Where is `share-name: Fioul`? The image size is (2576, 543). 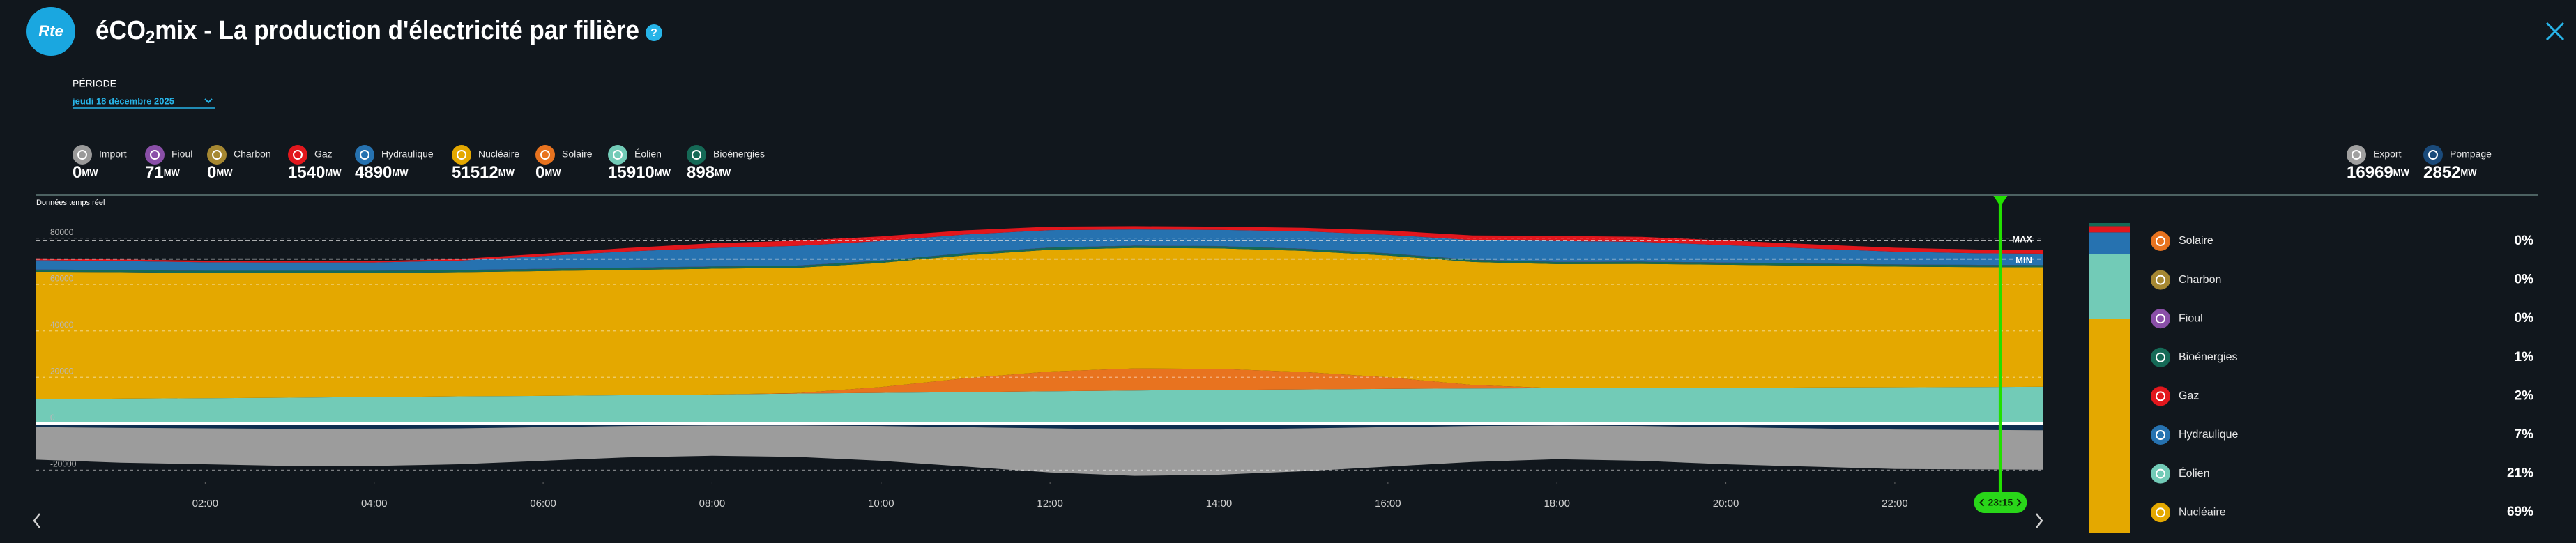
share-name: Fioul is located at coordinates (2191, 318).